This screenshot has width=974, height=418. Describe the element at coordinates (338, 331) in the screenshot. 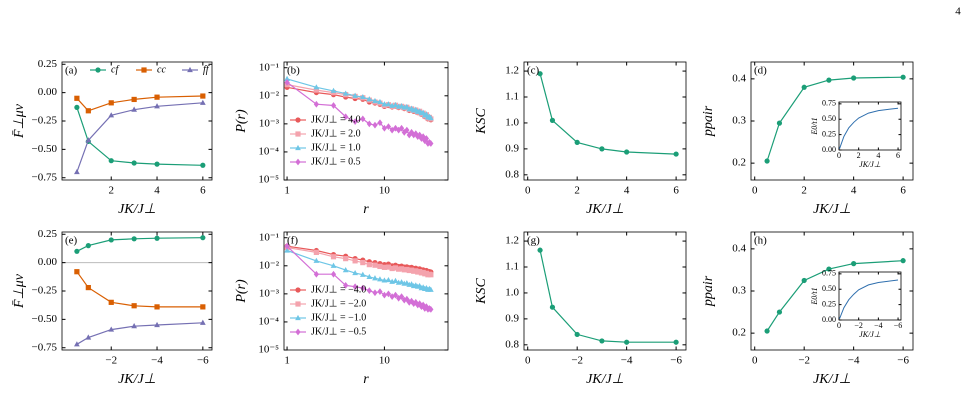

I see `legend-label: JK/J⊥ = −0.5` at that location.